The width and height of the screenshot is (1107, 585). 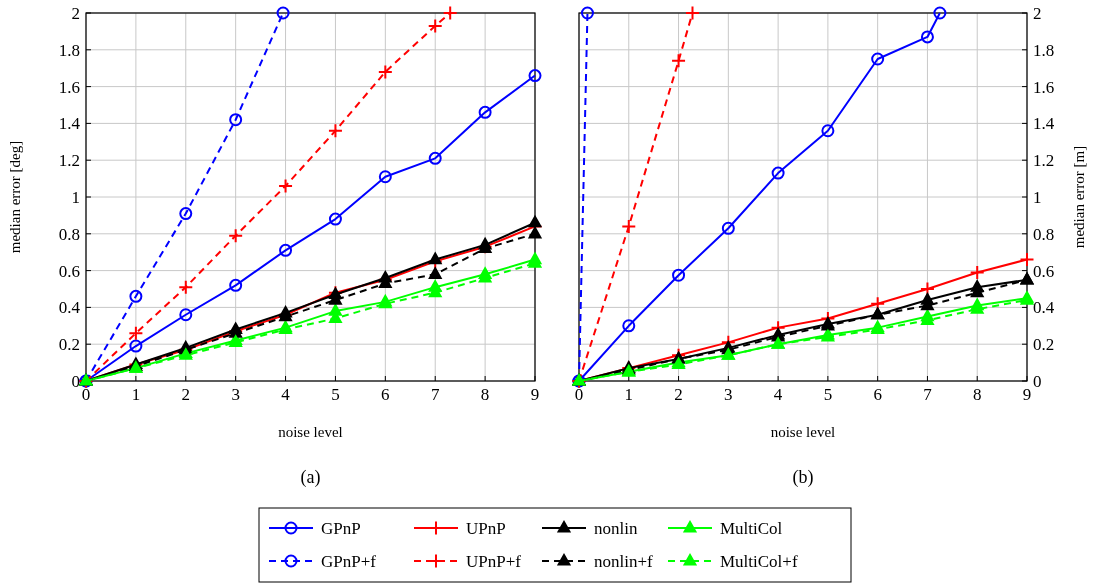 What do you see at coordinates (579, 394) in the screenshot?
I see `x-tick-label: 0` at bounding box center [579, 394].